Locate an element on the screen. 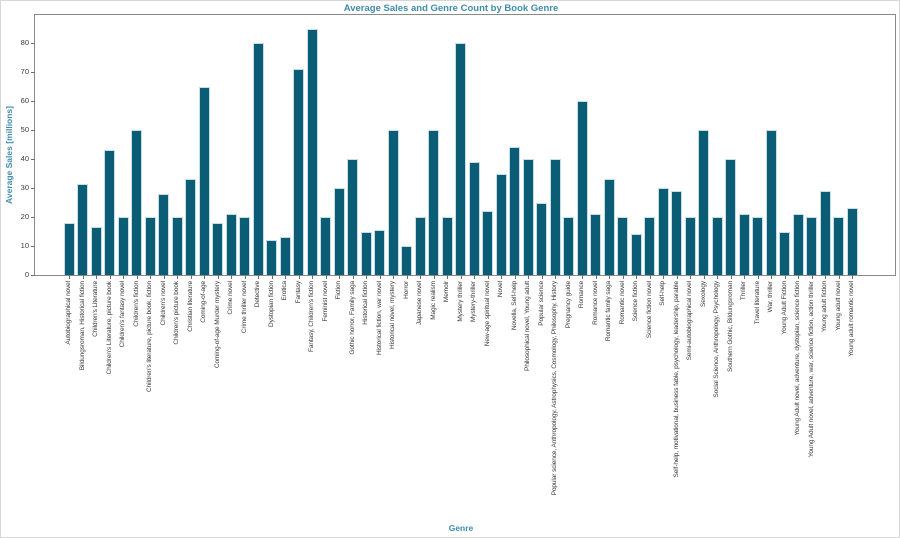  x-tick-label: Young Adult Fiction is located at coordinates (784, 308).